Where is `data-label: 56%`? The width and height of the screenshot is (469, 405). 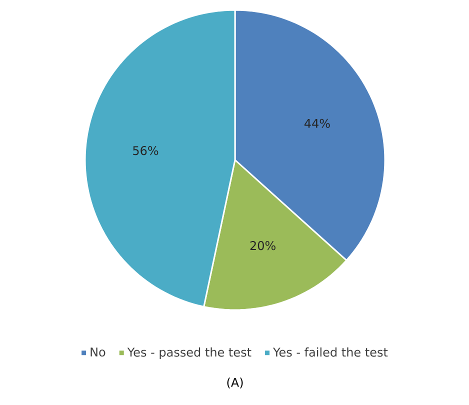
data-label: 56% is located at coordinates (145, 151).